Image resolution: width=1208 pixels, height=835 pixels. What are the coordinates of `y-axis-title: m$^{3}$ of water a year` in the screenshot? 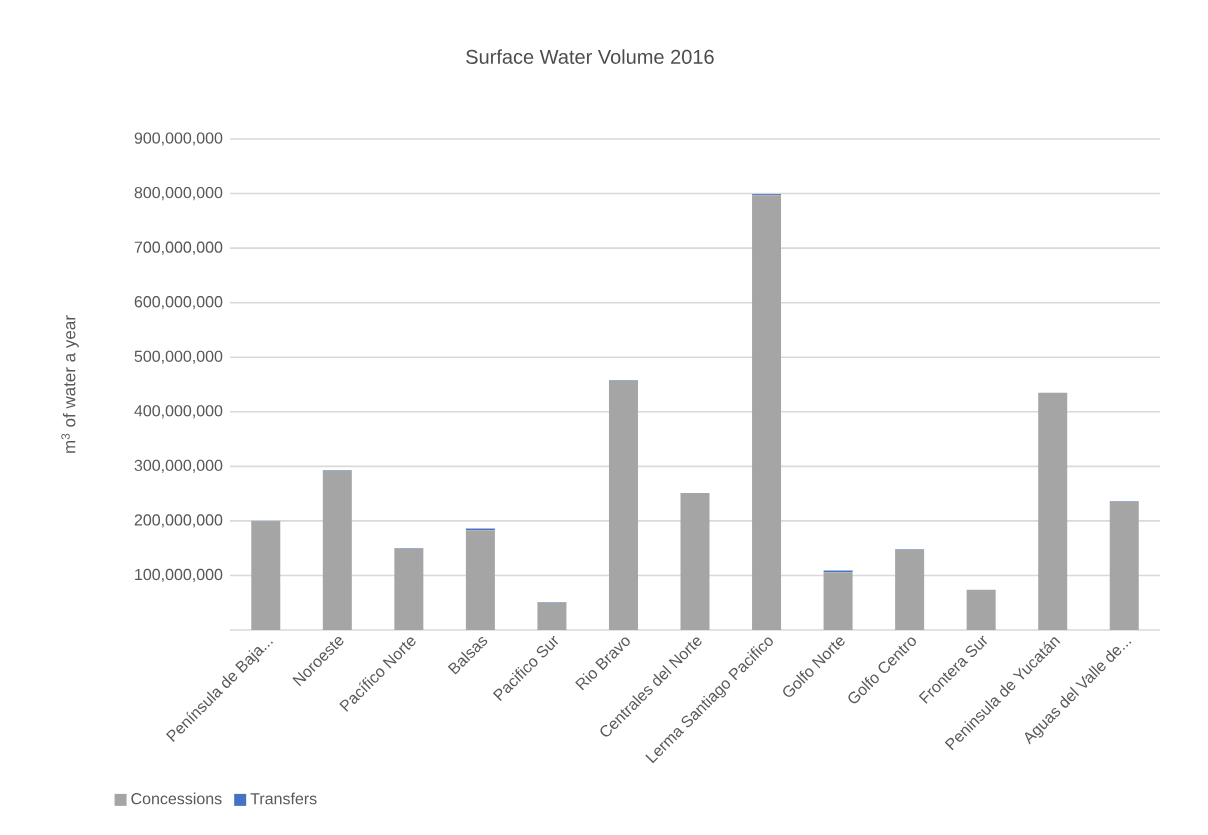 It's located at (70, 384).